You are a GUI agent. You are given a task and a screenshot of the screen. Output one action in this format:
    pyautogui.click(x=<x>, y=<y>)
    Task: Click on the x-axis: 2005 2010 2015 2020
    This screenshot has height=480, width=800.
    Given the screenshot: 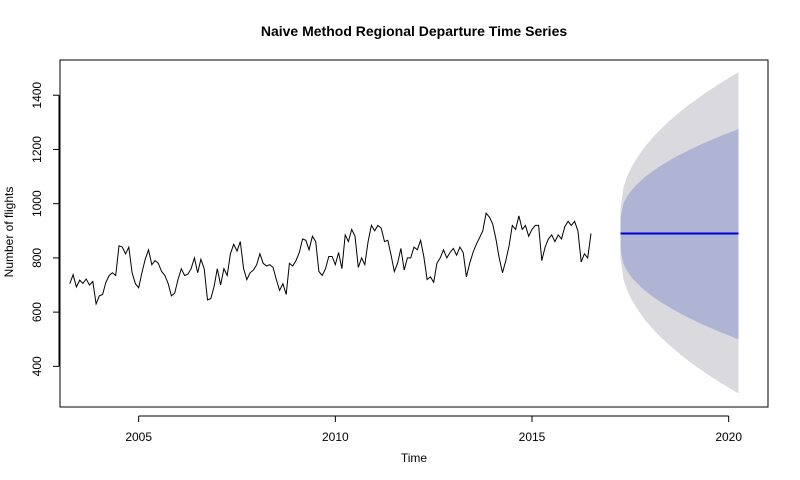 What is the action you would take?
    pyautogui.click(x=433, y=429)
    